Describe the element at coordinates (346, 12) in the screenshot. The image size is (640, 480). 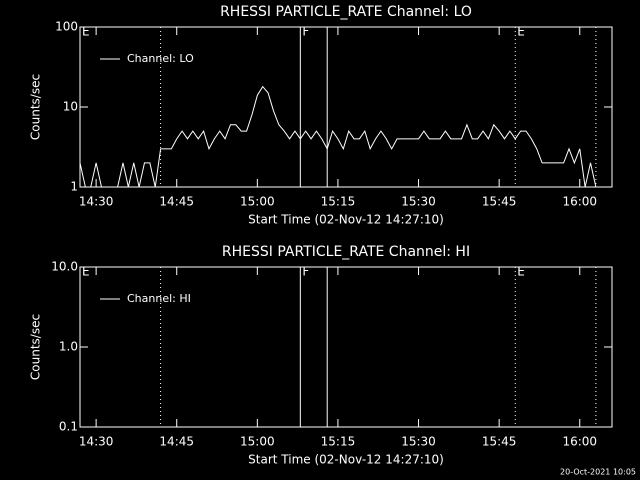
I see `chart-title: RHESSI PARTICLE_RATE Channel: LO` at that location.